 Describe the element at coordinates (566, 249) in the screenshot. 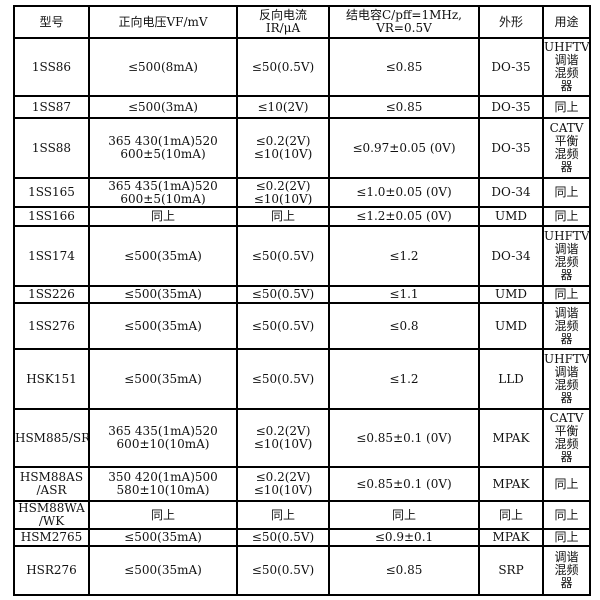

I see `usage-cell-text: 调谐` at that location.